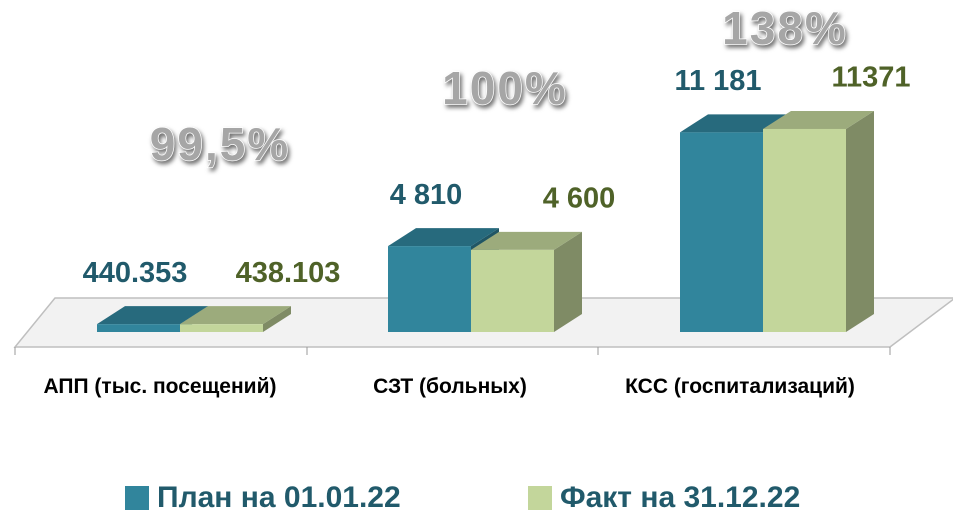 This screenshot has height=518, width=953. I want to click on x-tick-label: АПП (тыс. посещений), so click(160, 386).